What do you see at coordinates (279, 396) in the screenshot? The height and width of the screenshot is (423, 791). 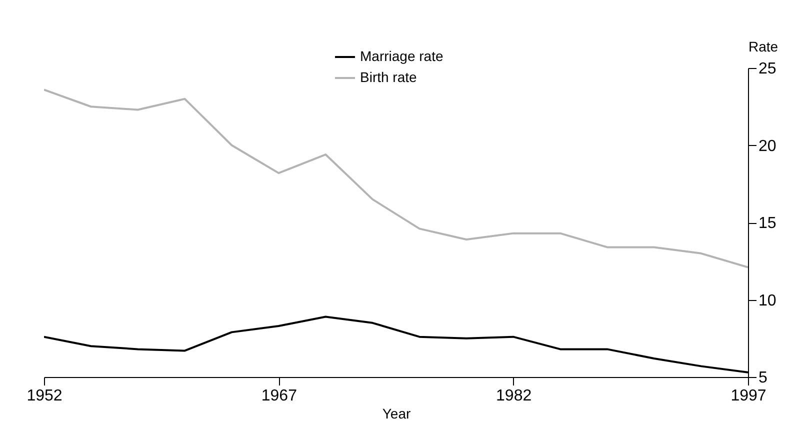 I see `x-tick-label: 1967` at bounding box center [279, 396].